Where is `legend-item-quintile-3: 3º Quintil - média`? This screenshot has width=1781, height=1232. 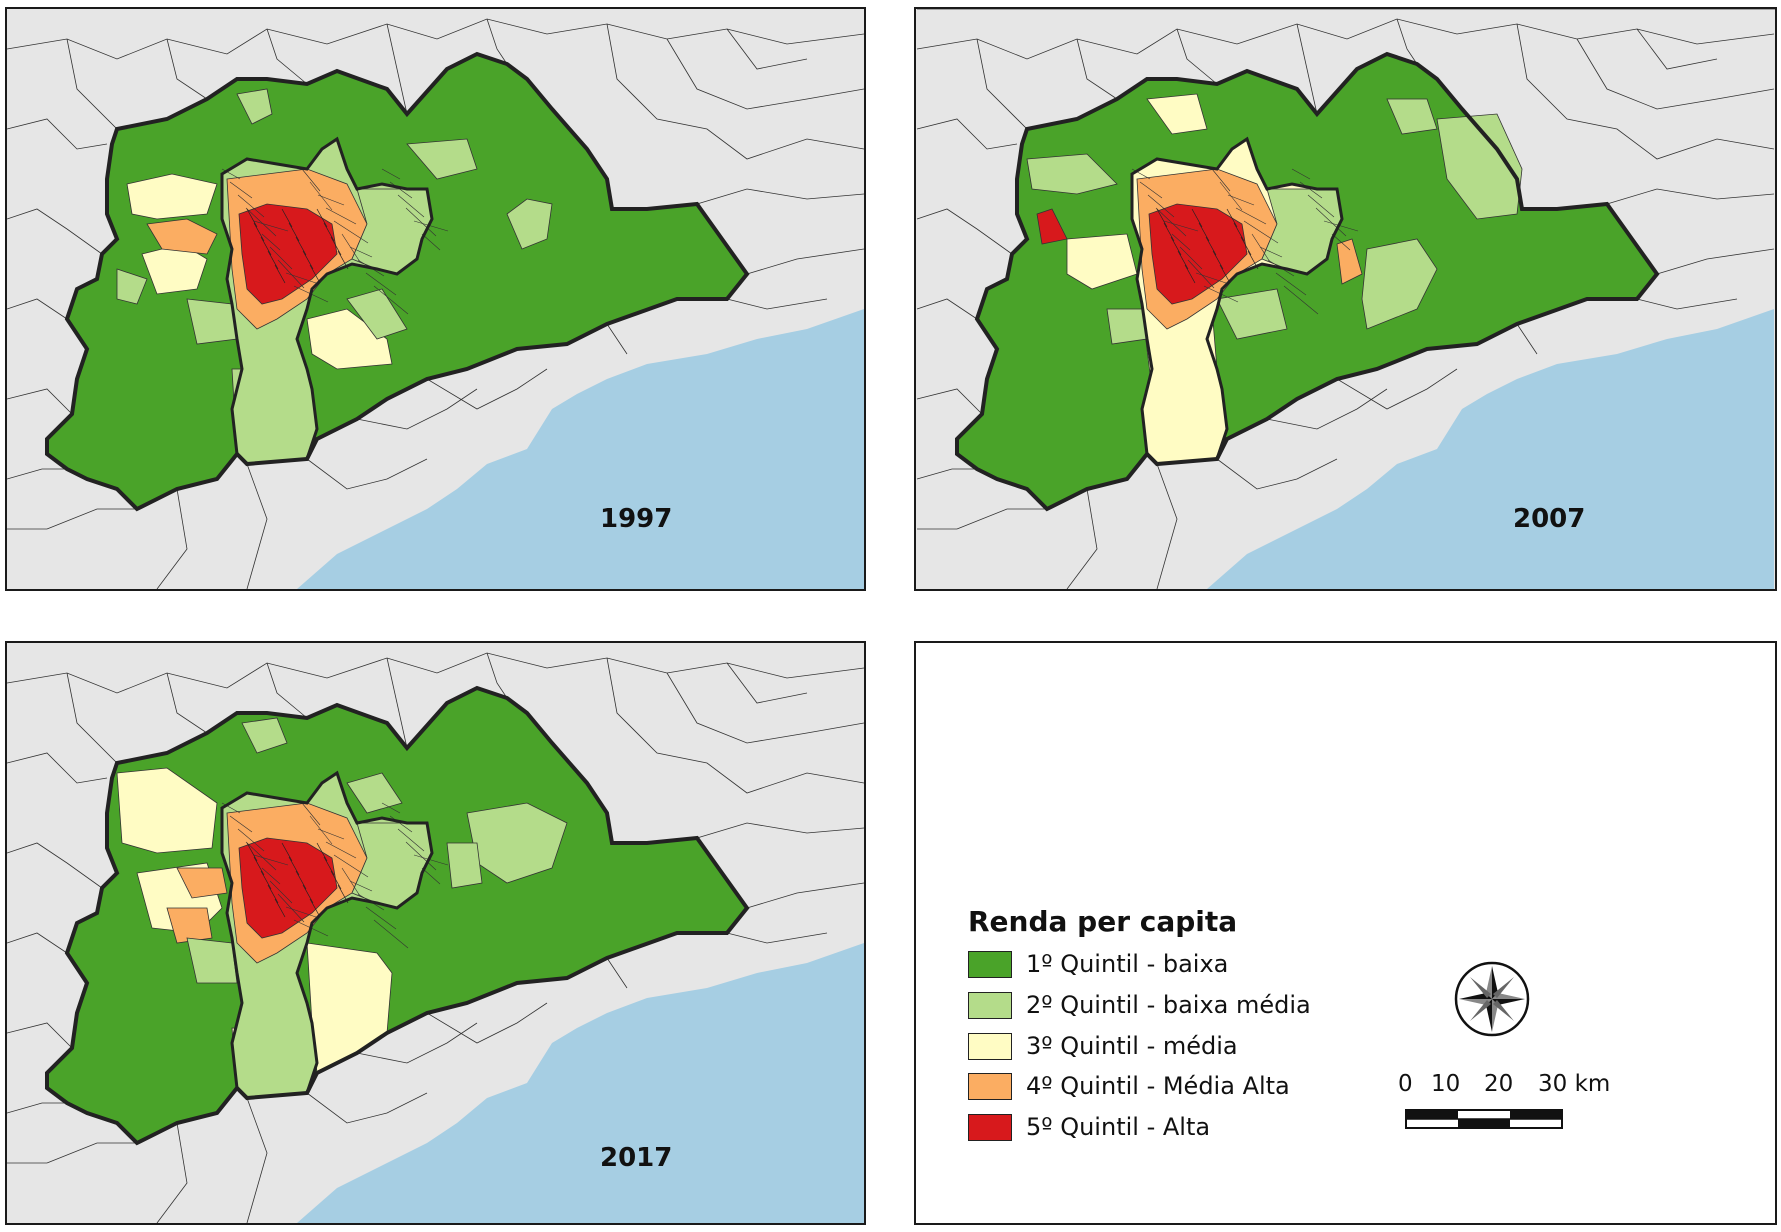 legend-item-quintile-3: 3º Quintil - média is located at coordinates (1103, 1046).